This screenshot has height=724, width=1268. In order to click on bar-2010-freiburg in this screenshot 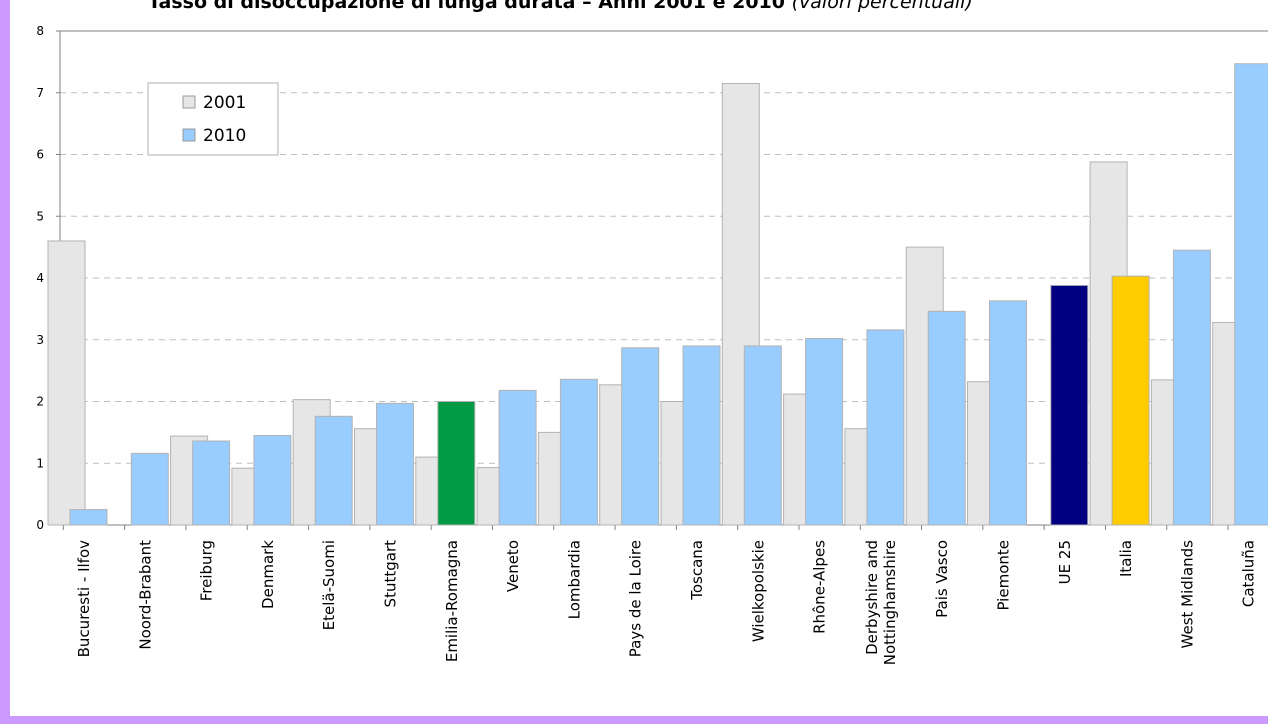, I will do `click(211, 483)`.